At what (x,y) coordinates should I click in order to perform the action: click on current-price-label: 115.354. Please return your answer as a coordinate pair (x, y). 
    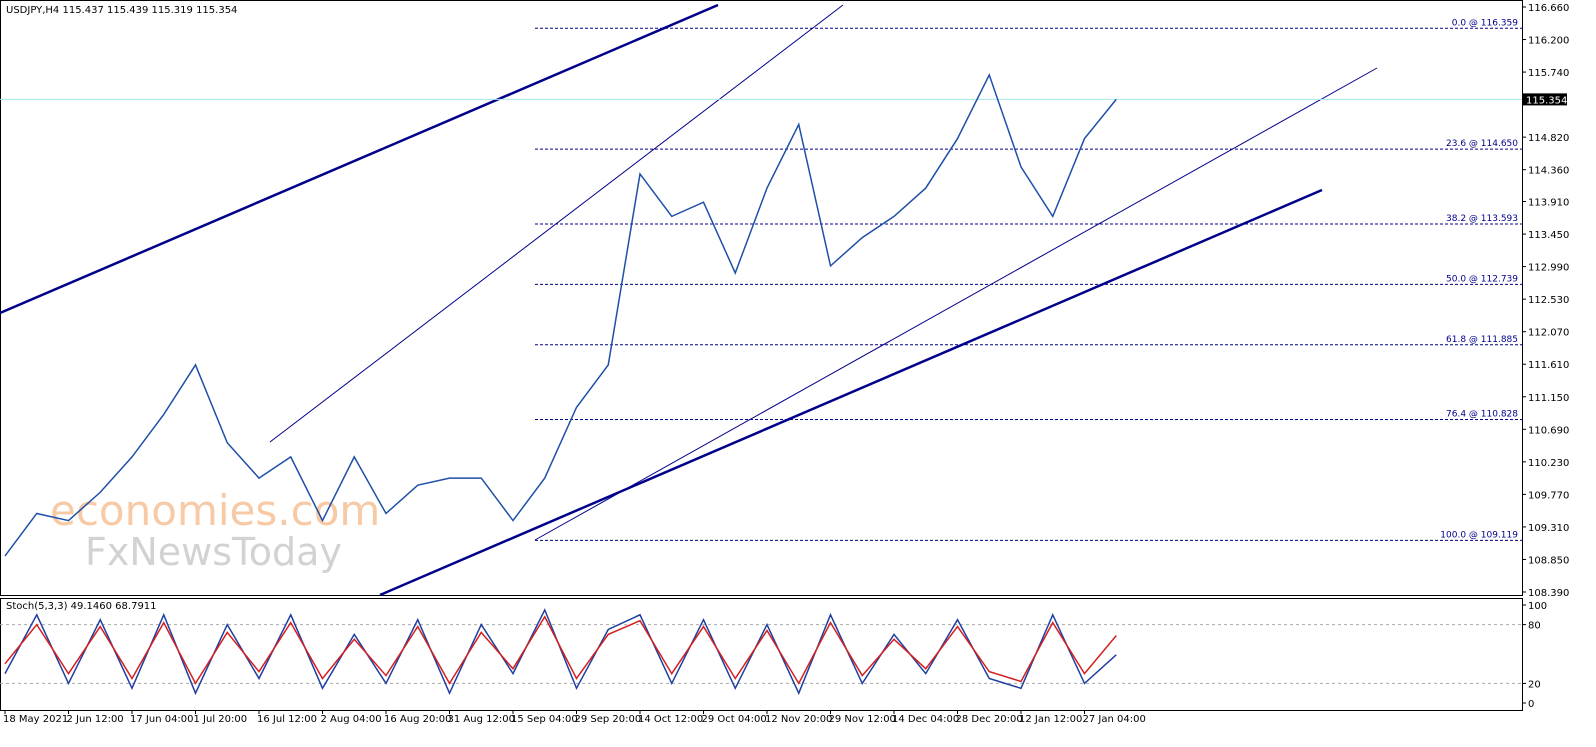
    Looking at the image, I should click on (1546, 100).